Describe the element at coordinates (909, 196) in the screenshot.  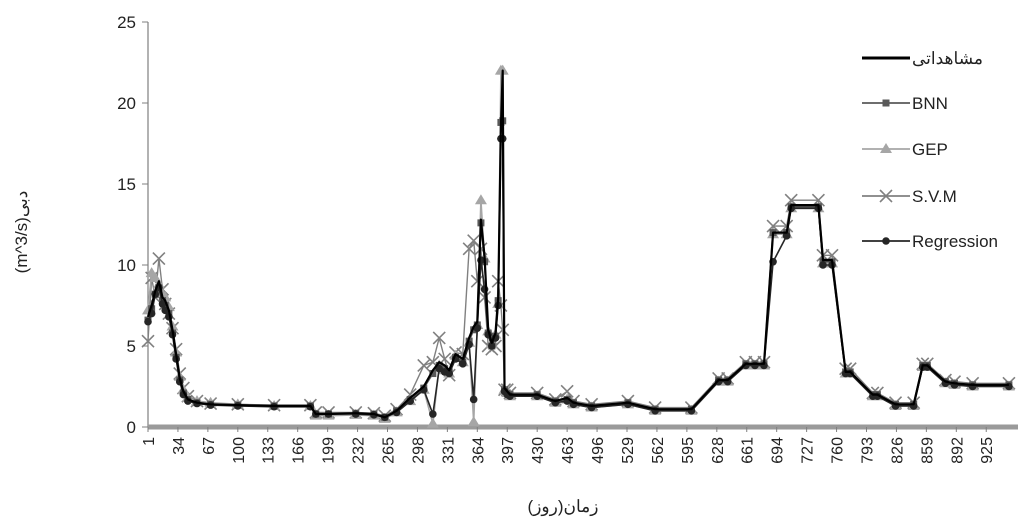
I see `legend-item: S.V.M` at that location.